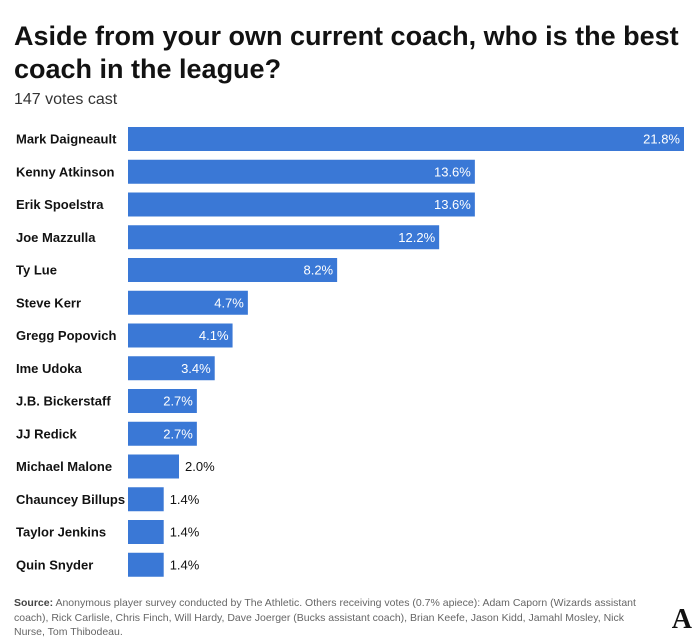 The width and height of the screenshot is (700, 644). What do you see at coordinates (65, 171) in the screenshot?
I see `category-label: Kenny Atkinson` at bounding box center [65, 171].